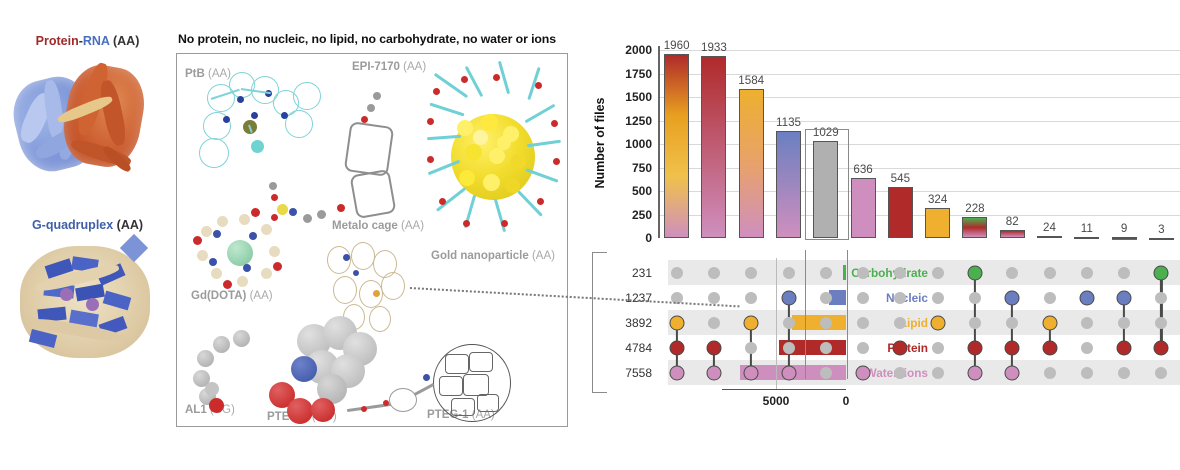 This screenshot has width=1180, height=470. What do you see at coordinates (208, 74) in the screenshot?
I see `ptb-label: PtB (AA)` at bounding box center [208, 74].